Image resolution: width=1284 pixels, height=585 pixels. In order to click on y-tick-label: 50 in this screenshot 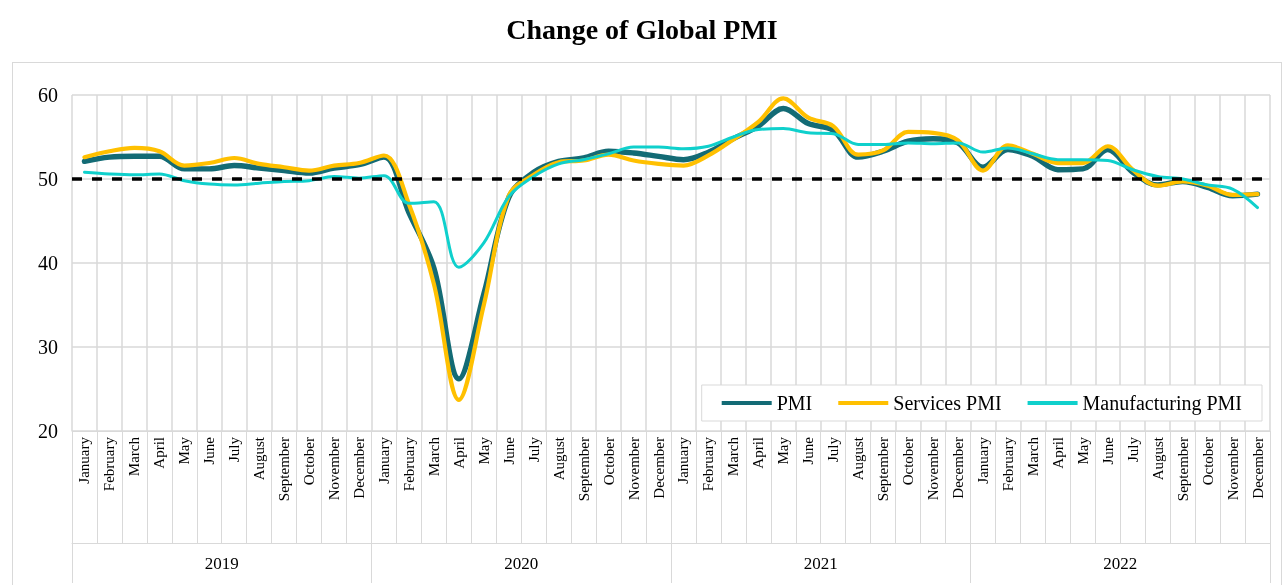, I will do `click(48, 179)`.